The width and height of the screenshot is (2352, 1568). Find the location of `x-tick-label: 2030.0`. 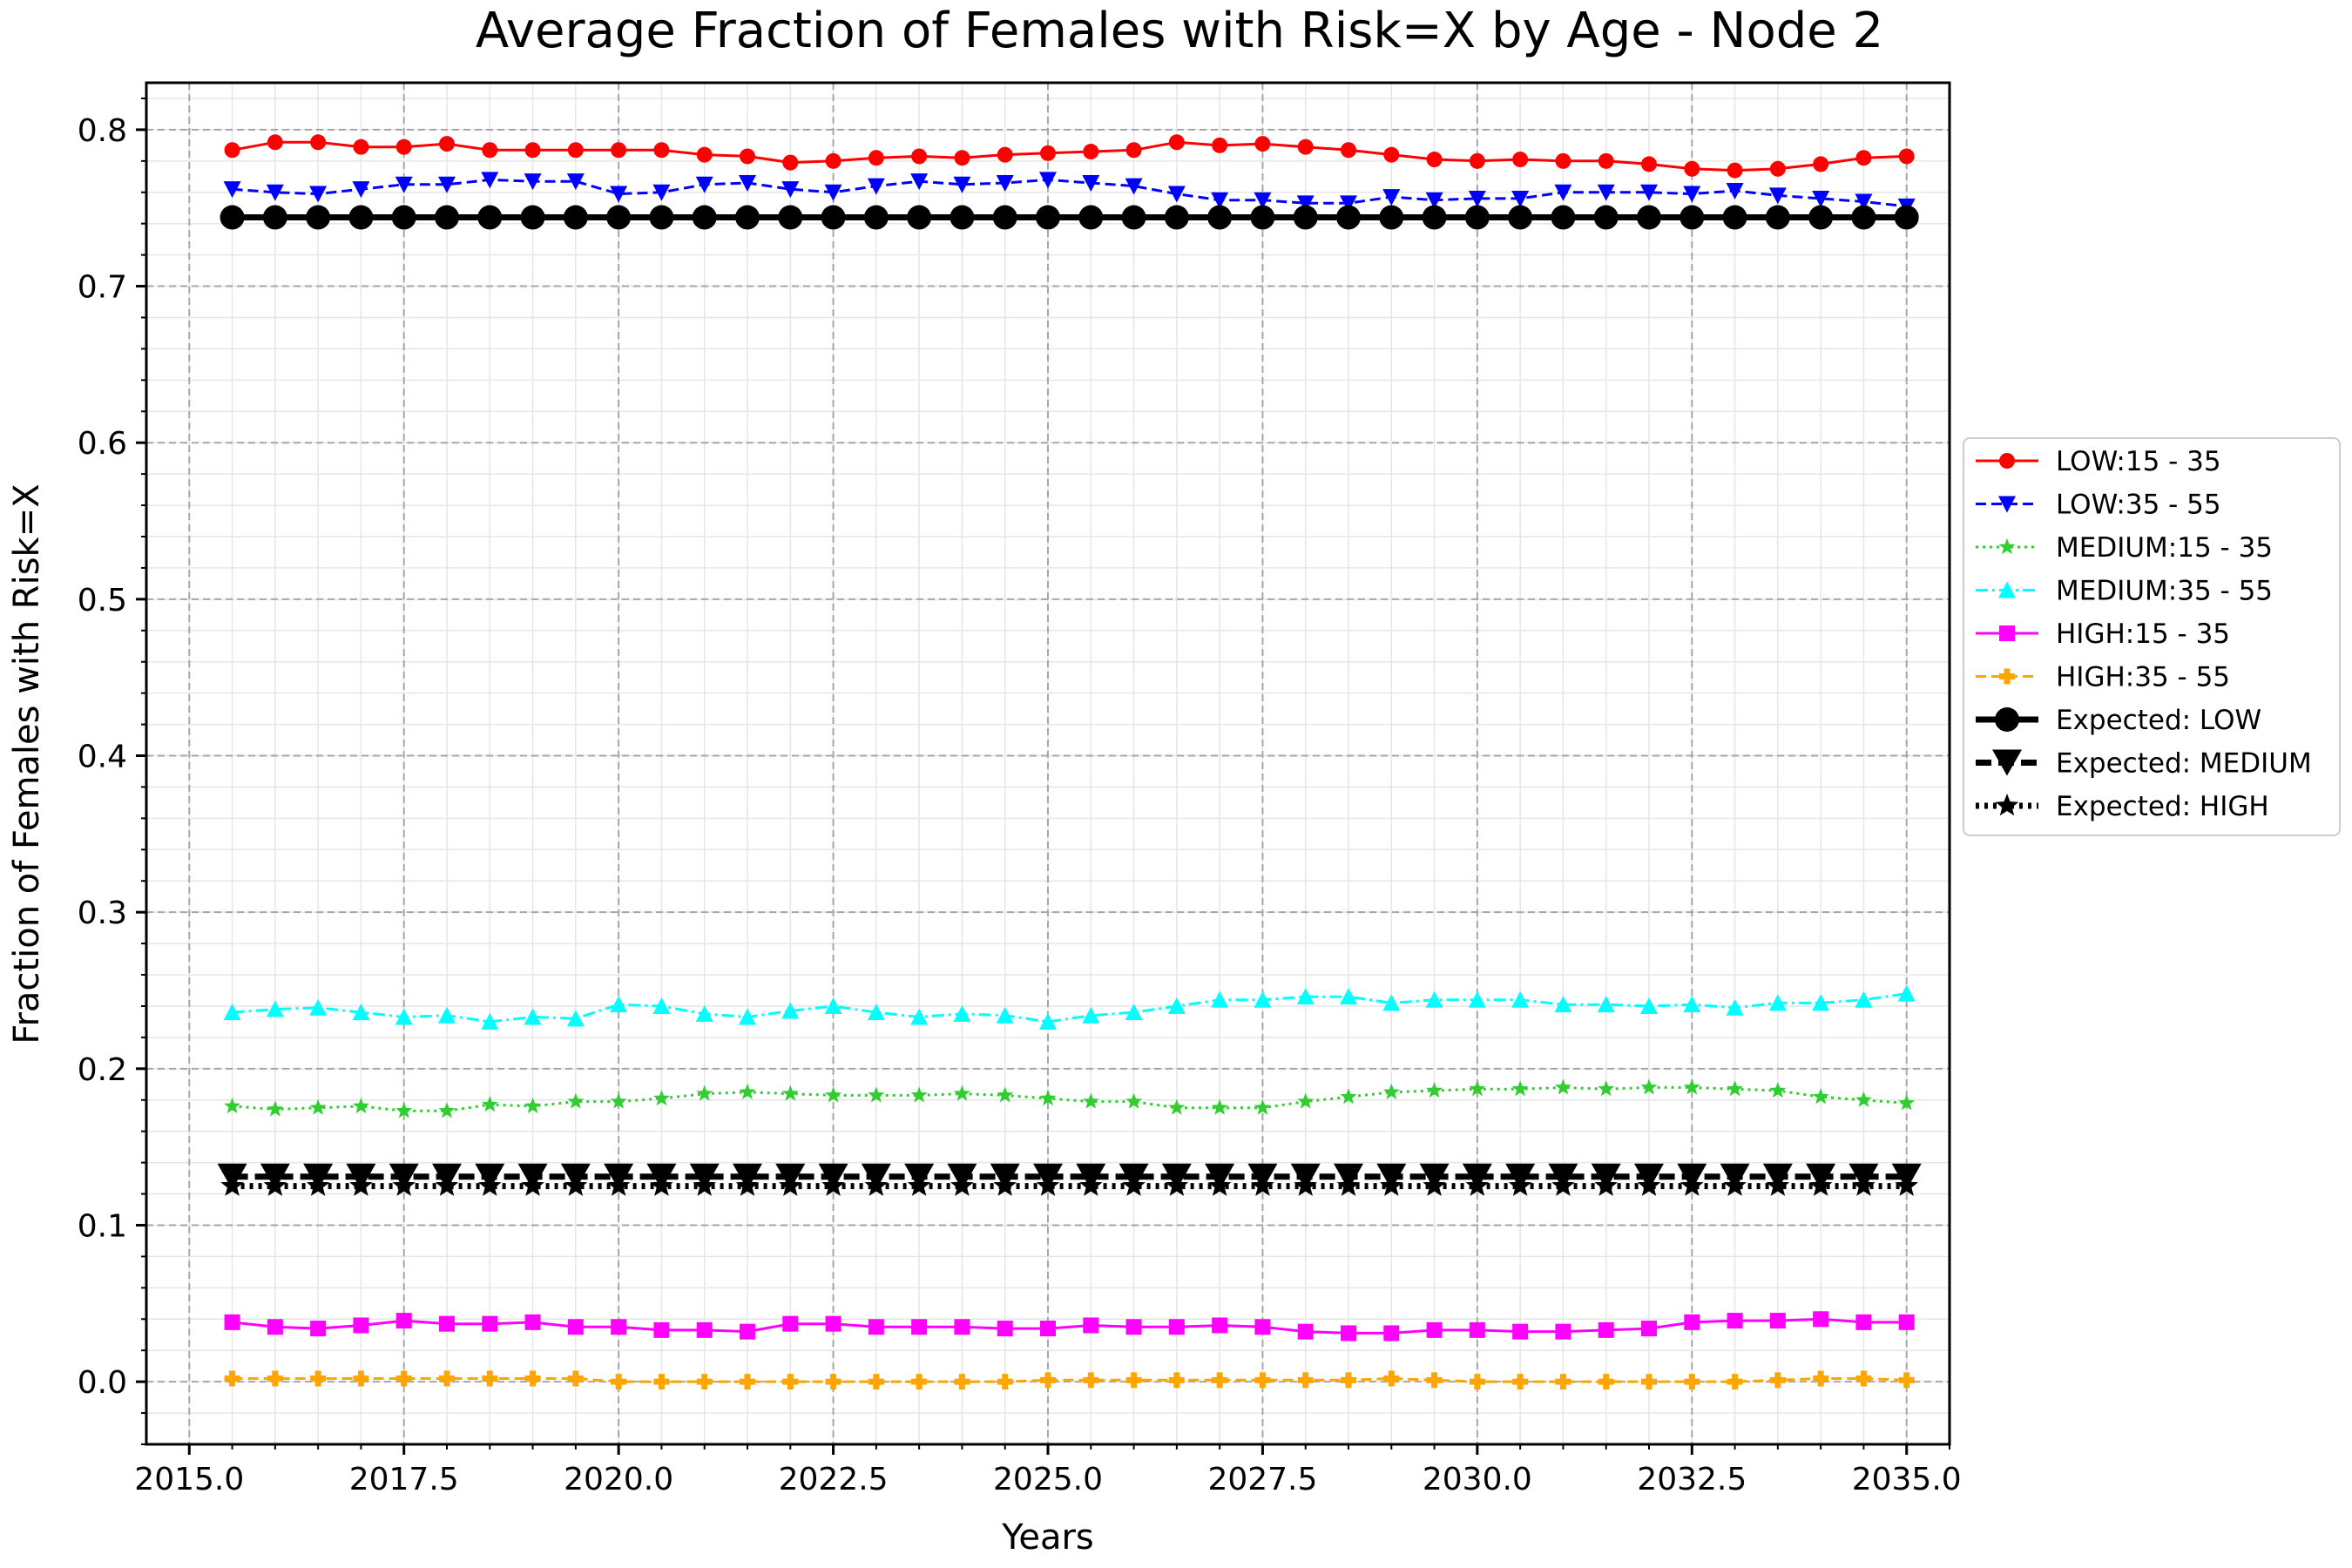

x-tick-label: 2030.0 is located at coordinates (1477, 1479).